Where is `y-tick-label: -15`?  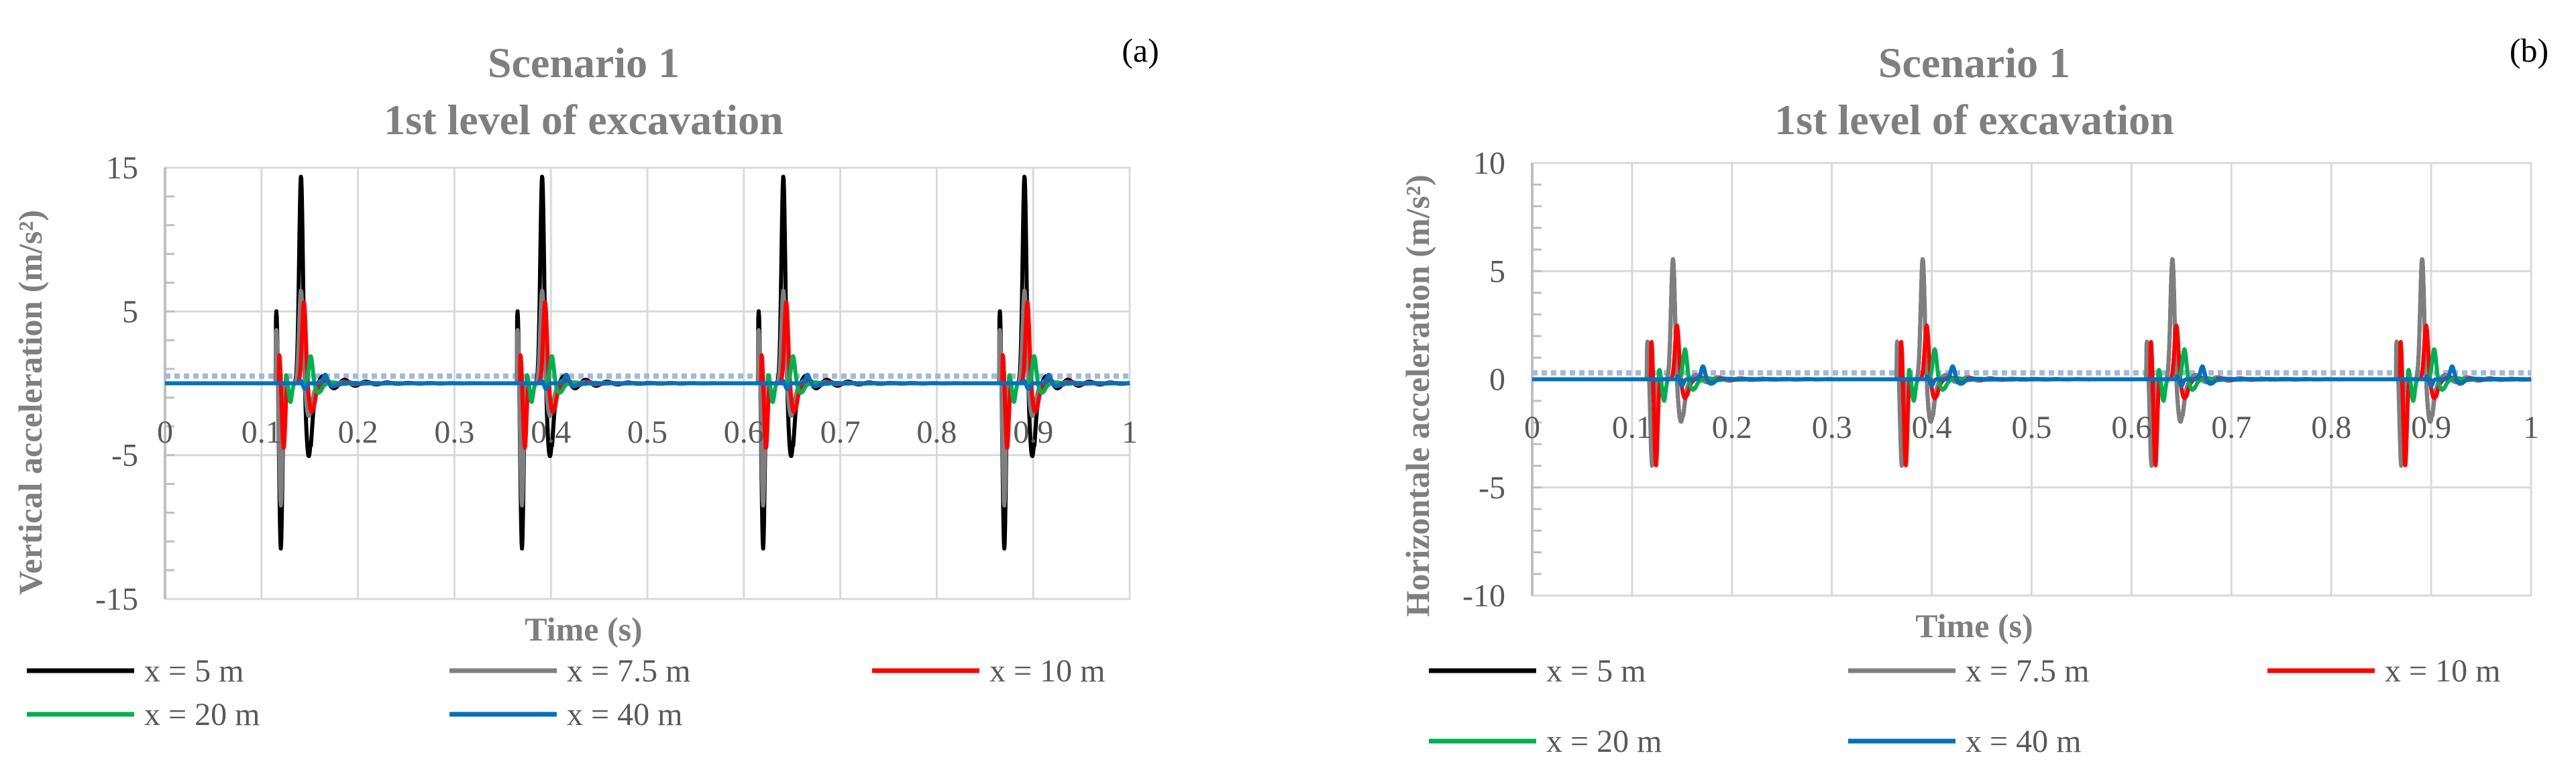
y-tick-label: -15 is located at coordinates (116, 599).